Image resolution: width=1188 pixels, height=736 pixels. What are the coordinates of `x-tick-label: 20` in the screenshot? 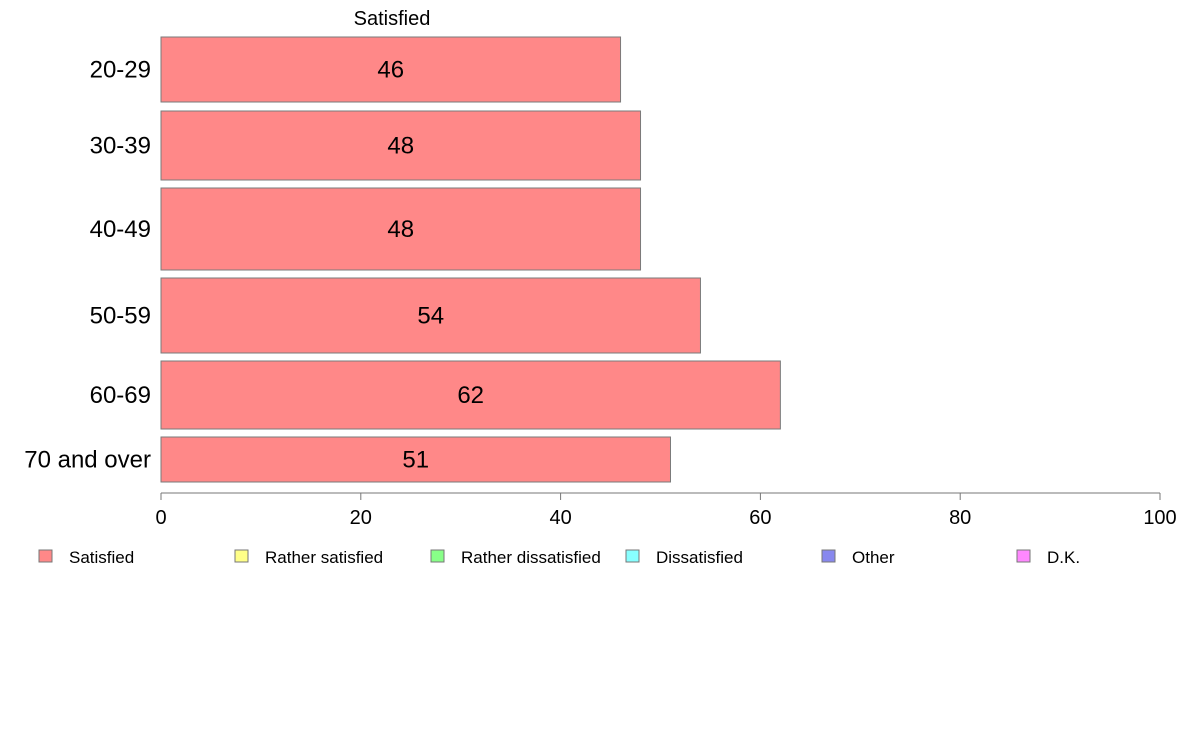 It's located at (361, 518).